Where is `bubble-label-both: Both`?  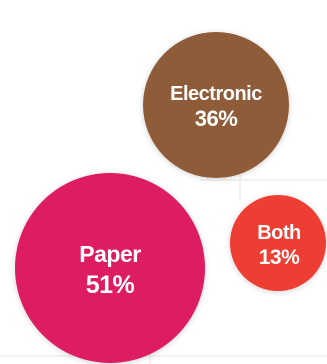
bubble-label-both: Both is located at coordinates (279, 233).